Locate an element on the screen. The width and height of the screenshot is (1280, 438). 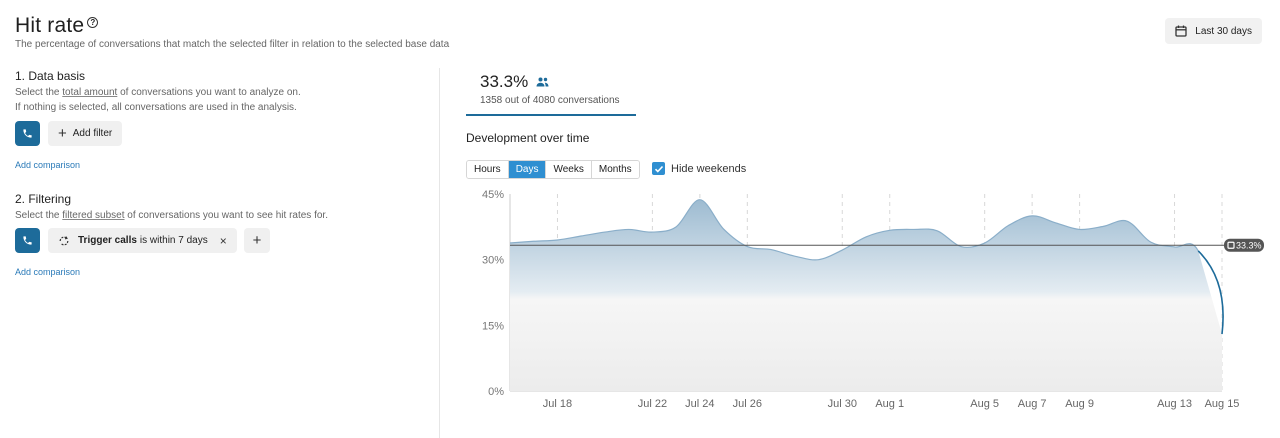
granularity-weeks: Weeks is located at coordinates (569, 169).